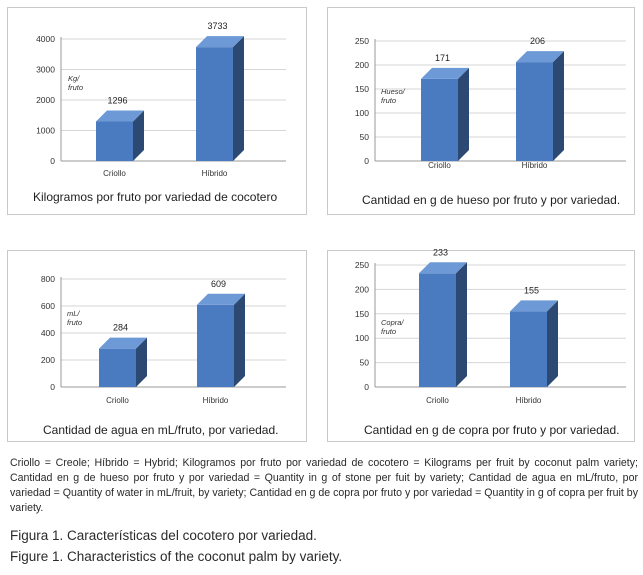 The width and height of the screenshot is (643, 575). I want to click on data-label: 284, so click(120, 328).